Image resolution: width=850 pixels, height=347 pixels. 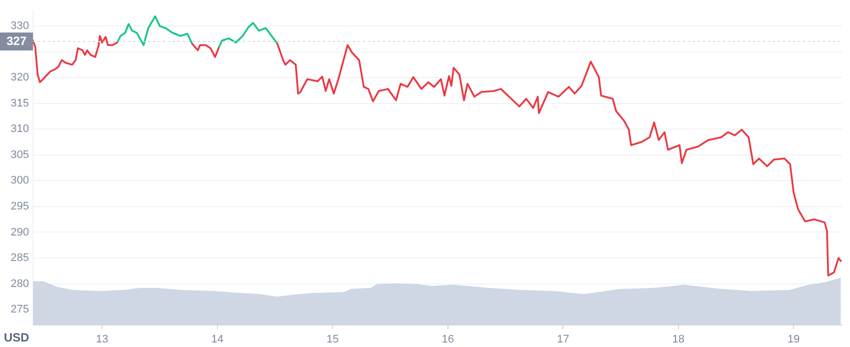 I want to click on y-tick-label: 315, so click(x=19, y=103).